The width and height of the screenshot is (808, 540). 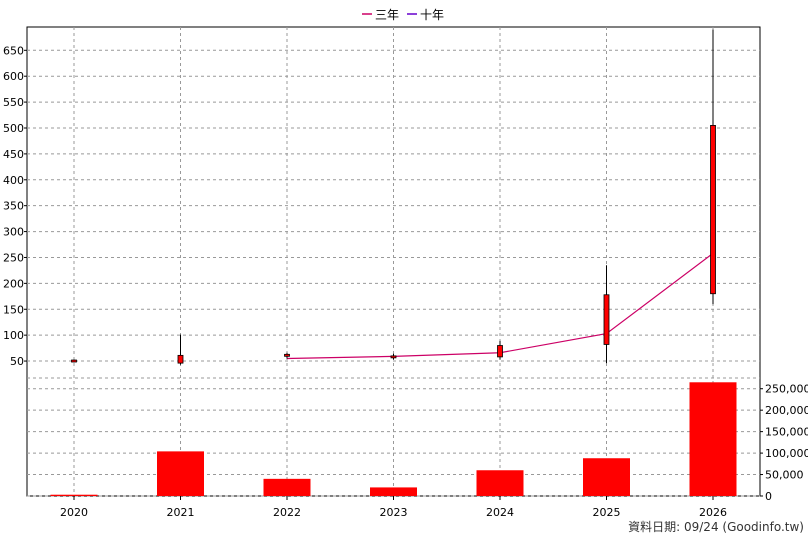 What do you see at coordinates (500, 512) in the screenshot?
I see `x-tick-label: 2024` at bounding box center [500, 512].